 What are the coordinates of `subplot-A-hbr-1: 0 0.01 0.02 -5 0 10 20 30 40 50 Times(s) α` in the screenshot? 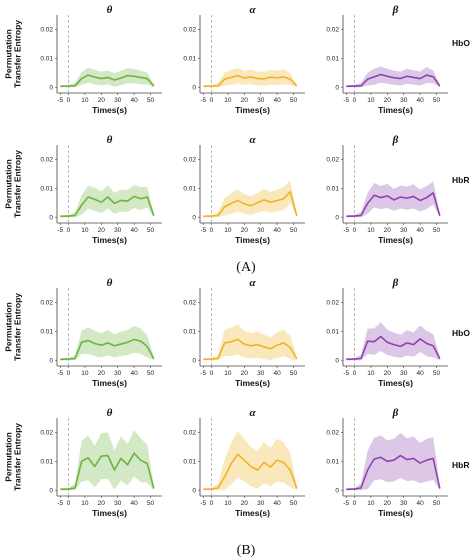 It's located at (244, 189).